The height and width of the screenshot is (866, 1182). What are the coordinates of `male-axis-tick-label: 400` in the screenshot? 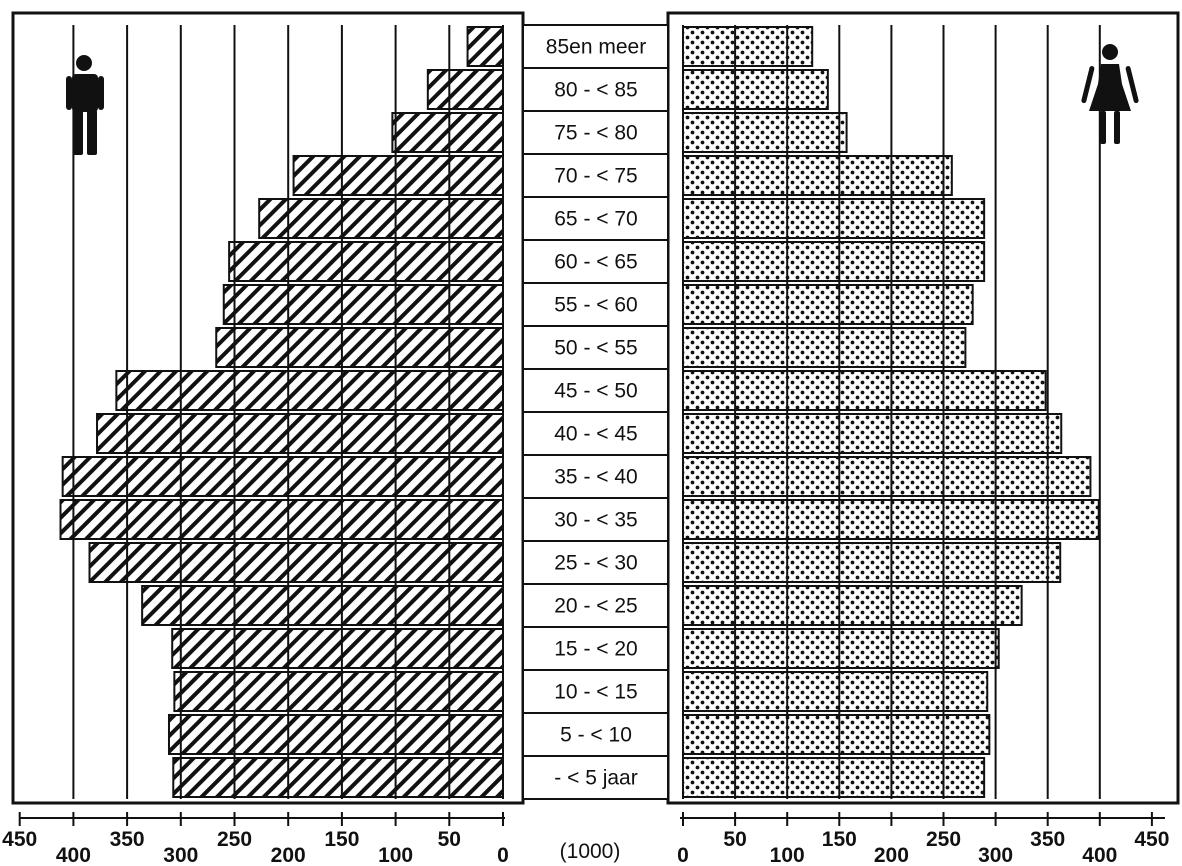 It's located at (73, 855).